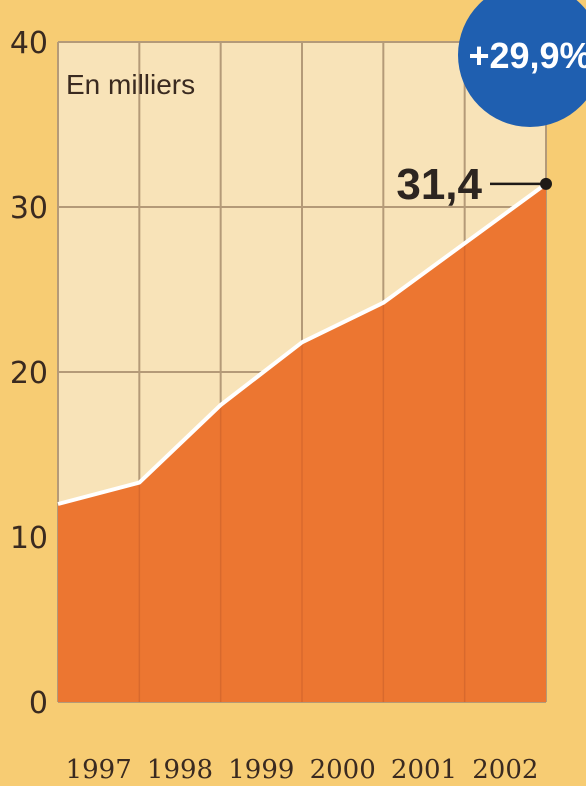  Describe the element at coordinates (99, 770) in the screenshot. I see `x-tick-label: 1997` at that location.